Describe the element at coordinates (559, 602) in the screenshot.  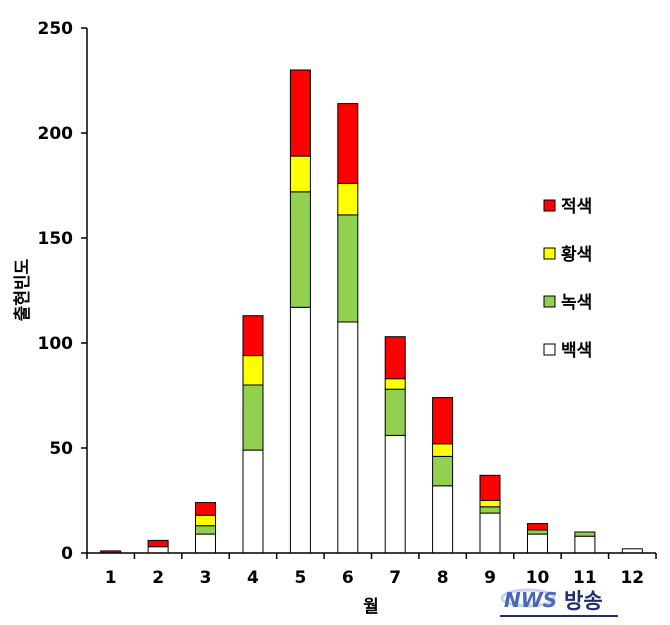
I see `nws-broadcast-logo: NWS 방송` at that location.